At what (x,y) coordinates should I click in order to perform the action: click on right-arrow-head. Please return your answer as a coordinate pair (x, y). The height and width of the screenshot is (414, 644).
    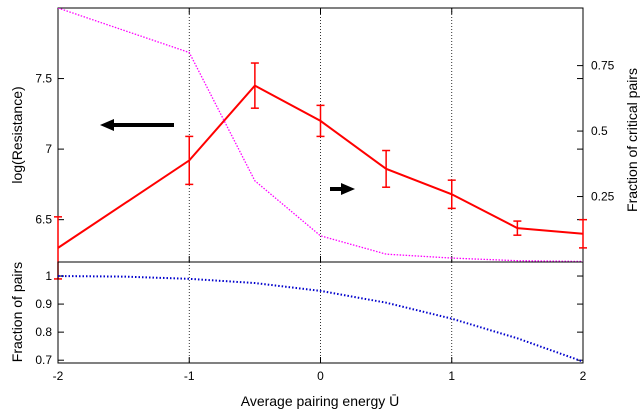
    Looking at the image, I should click on (348, 189).